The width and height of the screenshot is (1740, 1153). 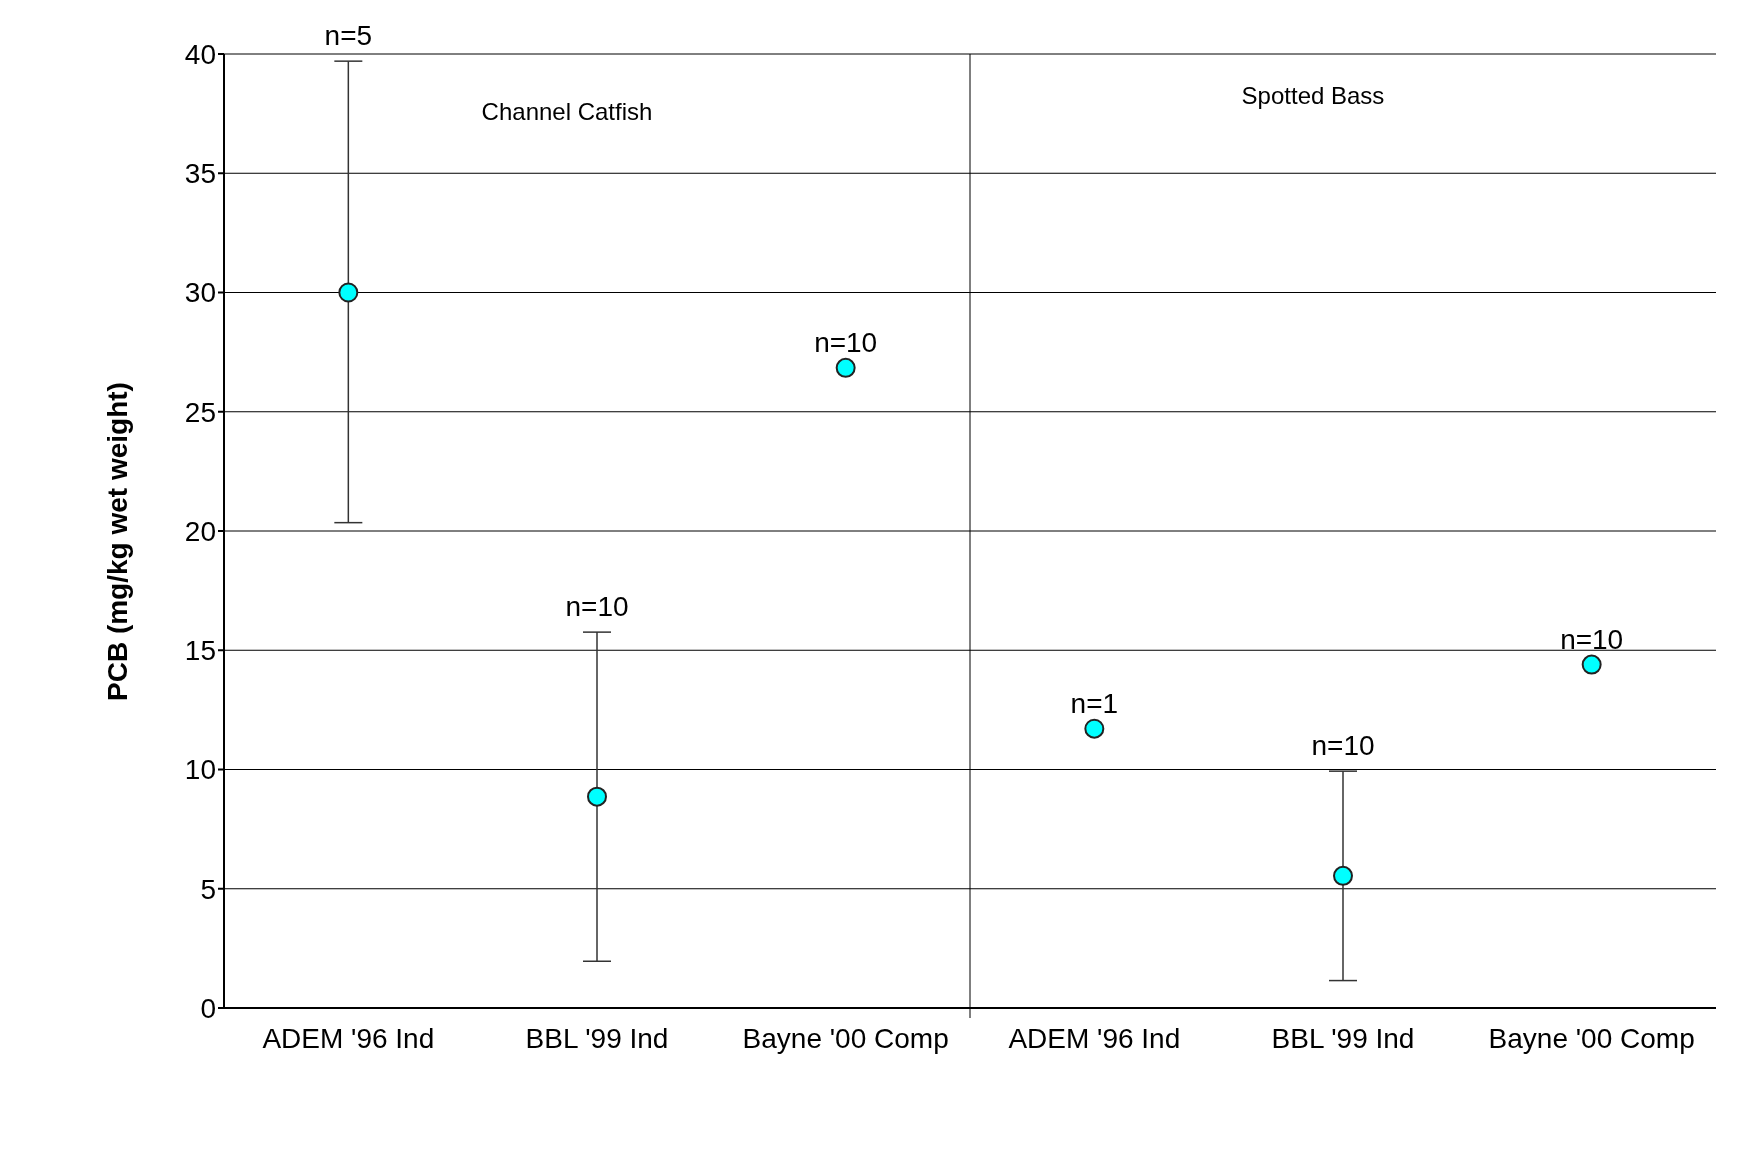 I want to click on y-tick-label: 20, so click(x=200, y=531).